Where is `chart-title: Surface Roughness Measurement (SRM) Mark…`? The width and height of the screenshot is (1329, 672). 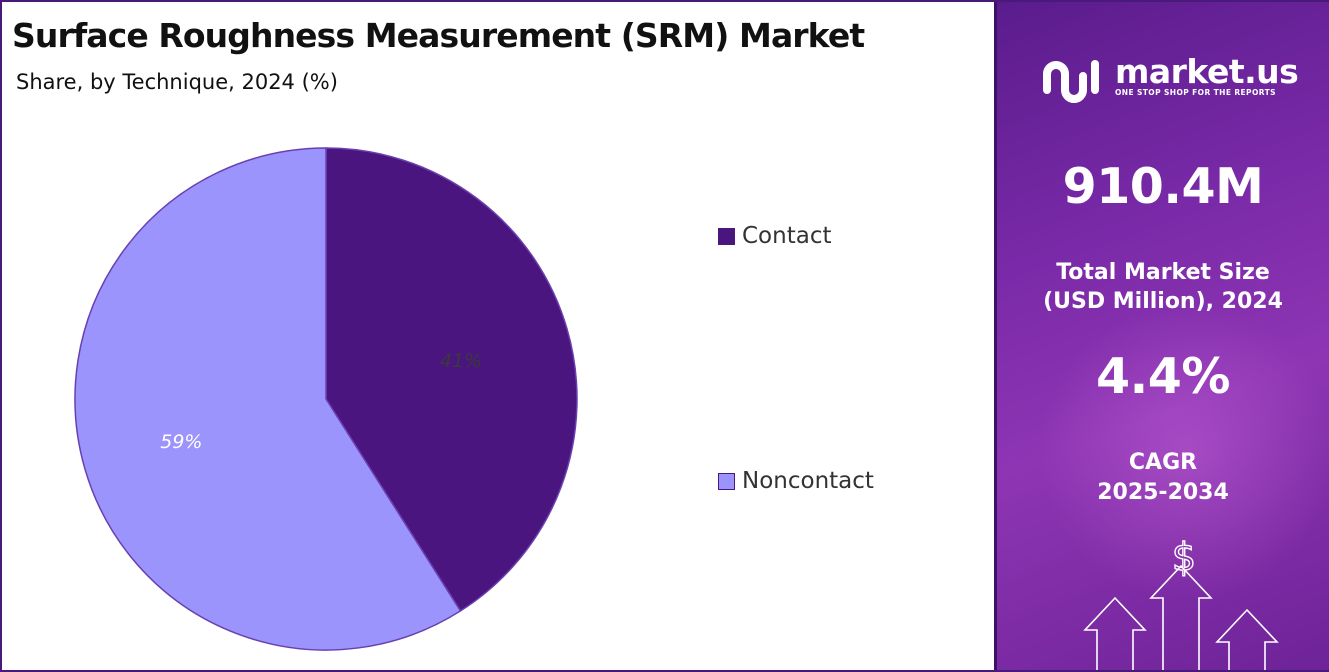 chart-title: Surface Roughness Measurement (SRM) Mark… is located at coordinates (438, 35).